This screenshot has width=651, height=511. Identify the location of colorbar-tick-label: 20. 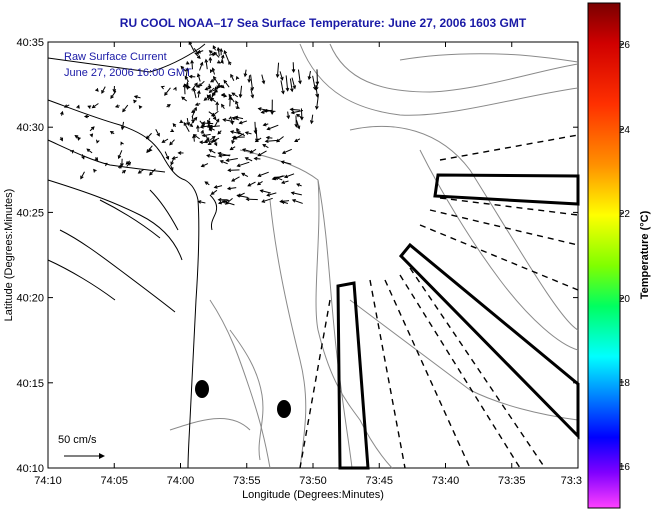
(625, 299).